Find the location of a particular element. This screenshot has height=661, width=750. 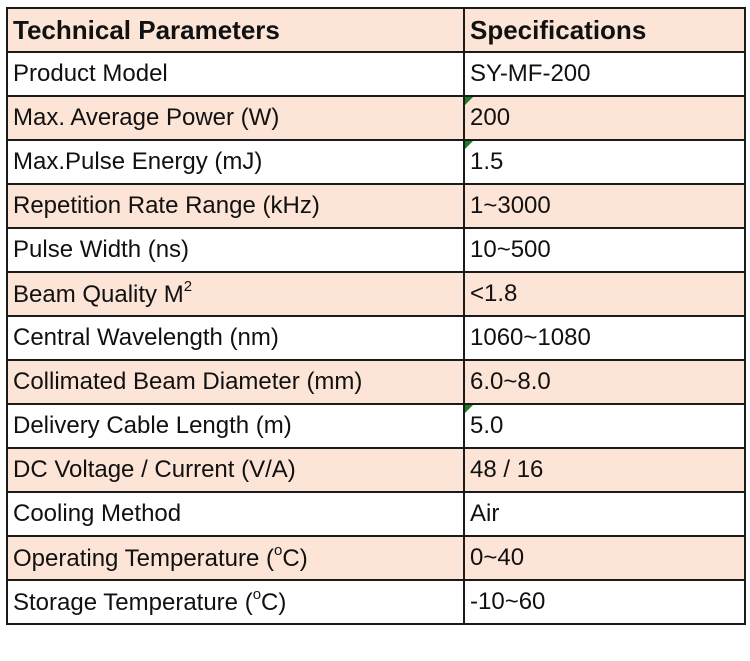

value-cell: 1~3000 is located at coordinates (604, 206).